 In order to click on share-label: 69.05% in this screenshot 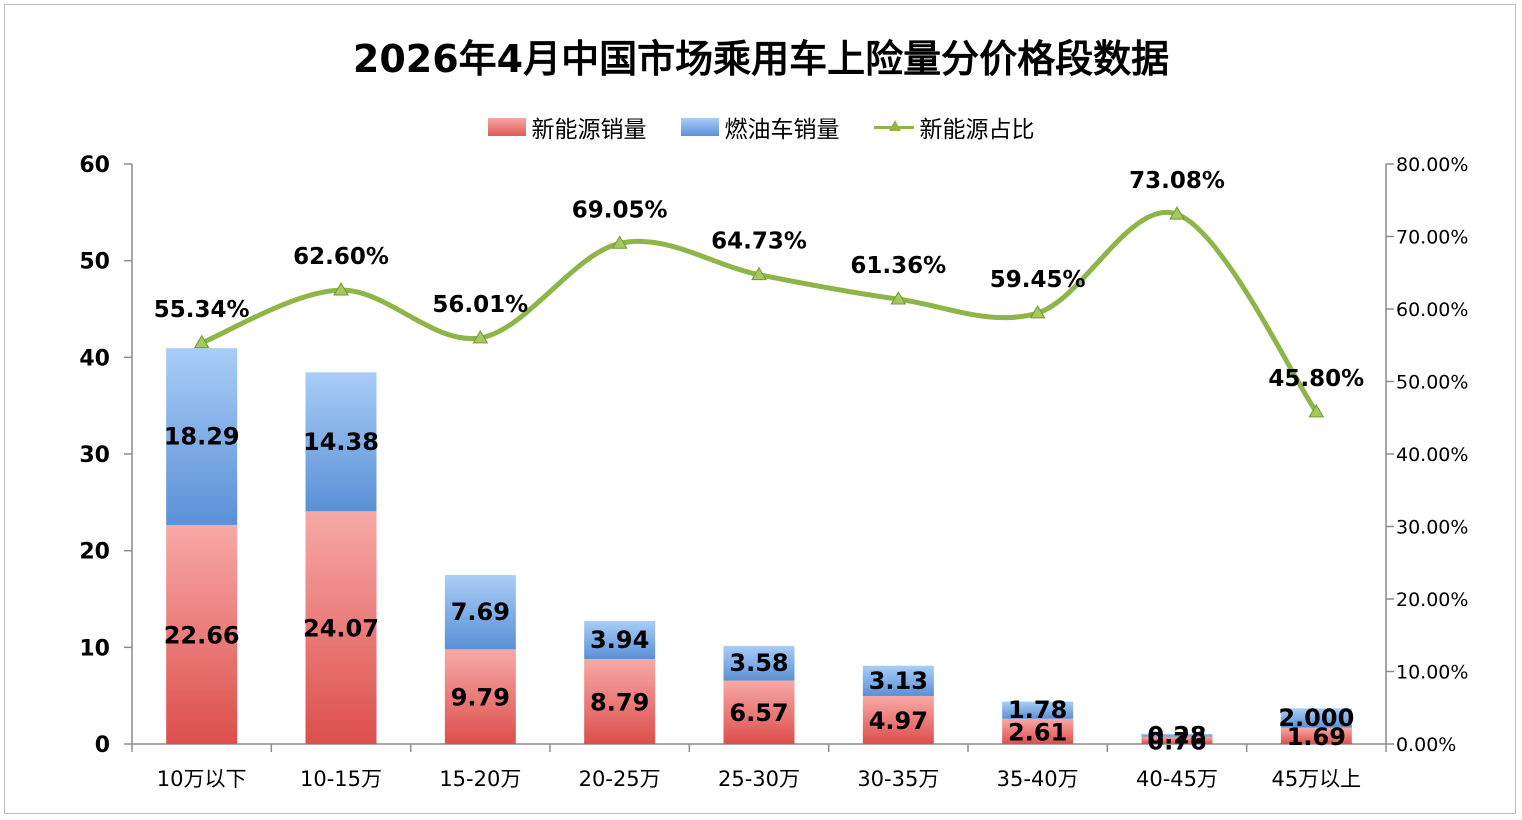, I will do `click(620, 210)`.